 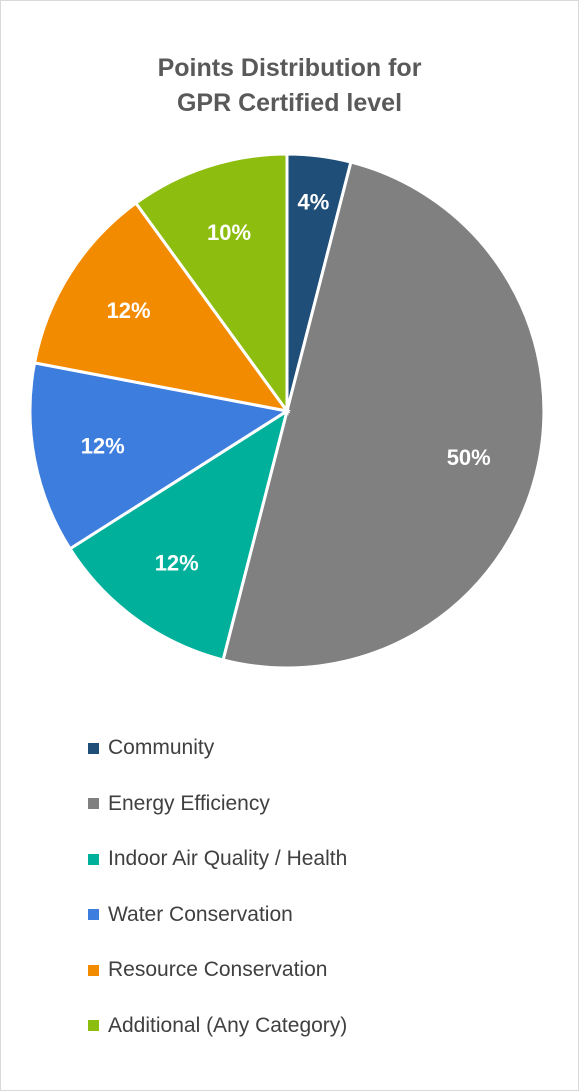 I want to click on data-label-indoor-air-quality-health: 12%, so click(x=177, y=562).